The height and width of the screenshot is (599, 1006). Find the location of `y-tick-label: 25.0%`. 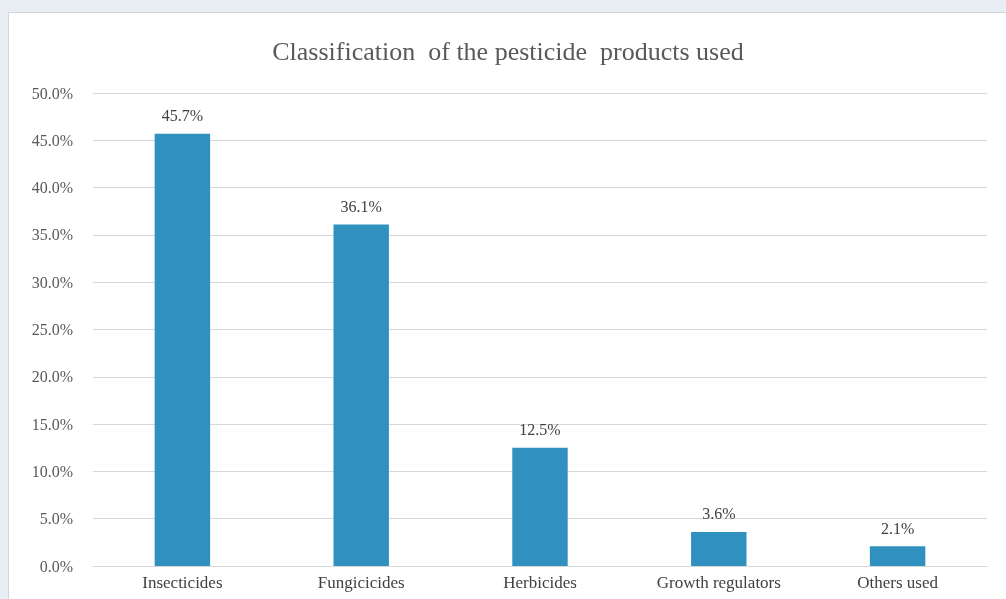

y-tick-label: 25.0% is located at coordinates (52, 329).